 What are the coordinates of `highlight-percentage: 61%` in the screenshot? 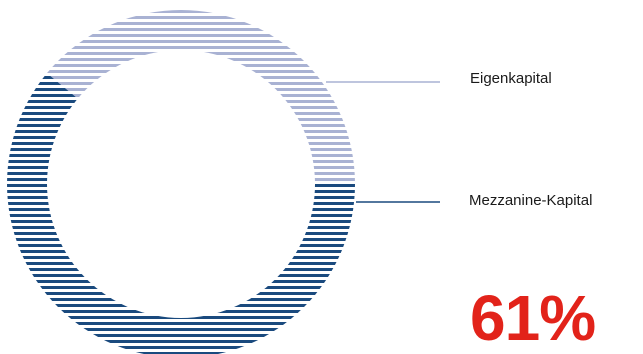 It's located at (533, 318).